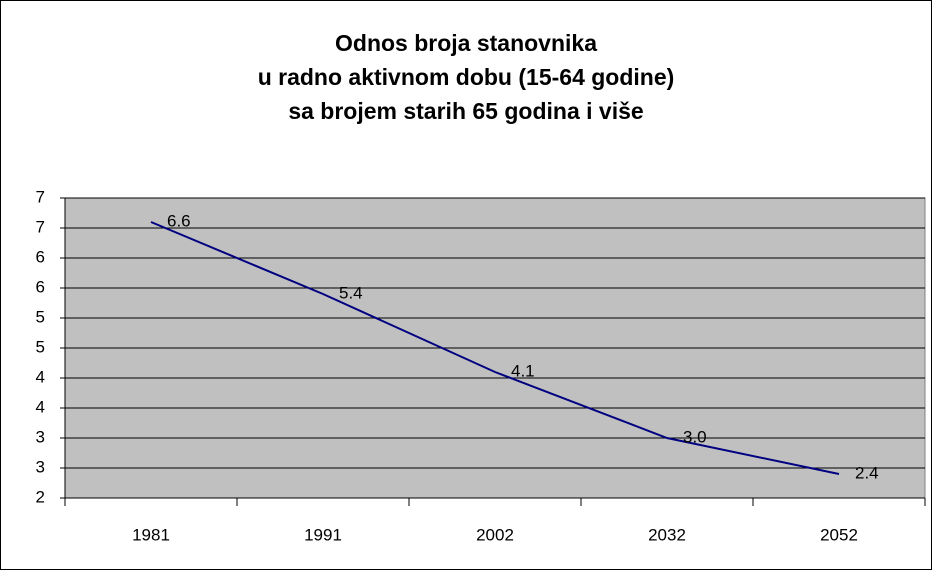 This screenshot has height=571, width=933. What do you see at coordinates (40, 496) in the screenshot?
I see `y-tick-label: 2` at bounding box center [40, 496].